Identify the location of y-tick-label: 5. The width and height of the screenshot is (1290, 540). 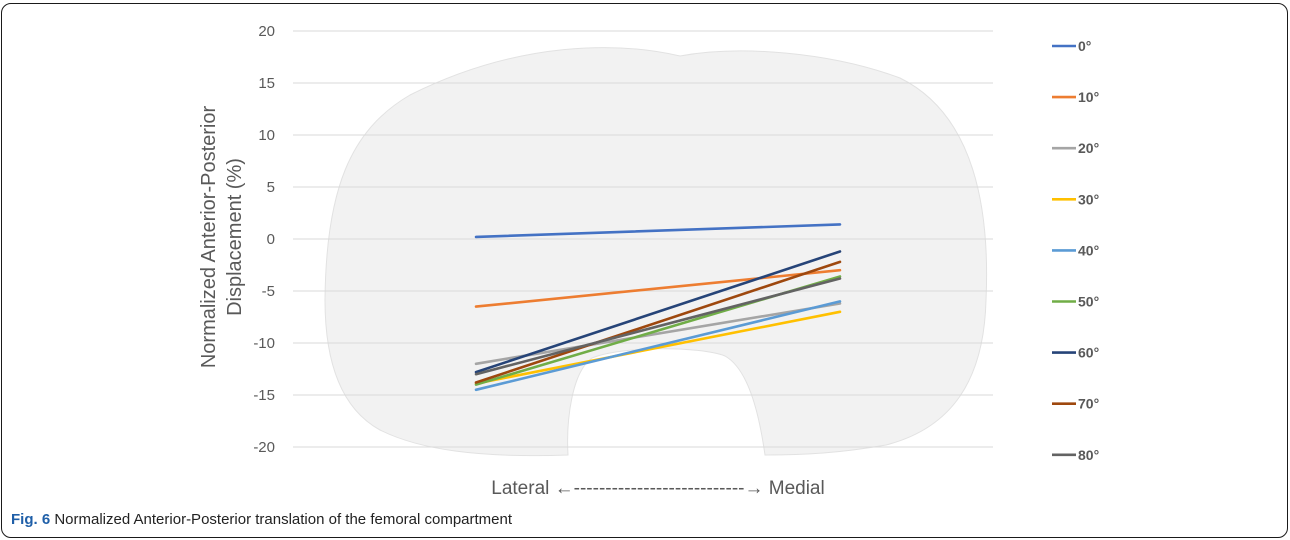
(271, 187).